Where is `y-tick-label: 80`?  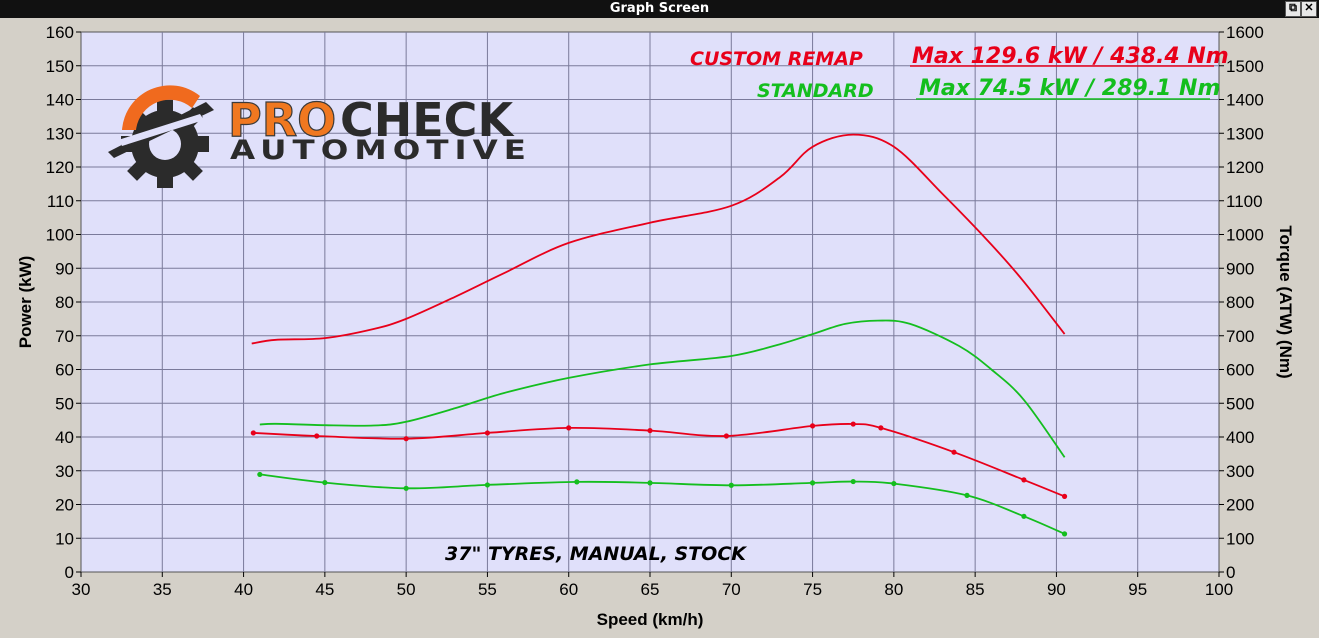 y-tick-label: 80 is located at coordinates (64, 302).